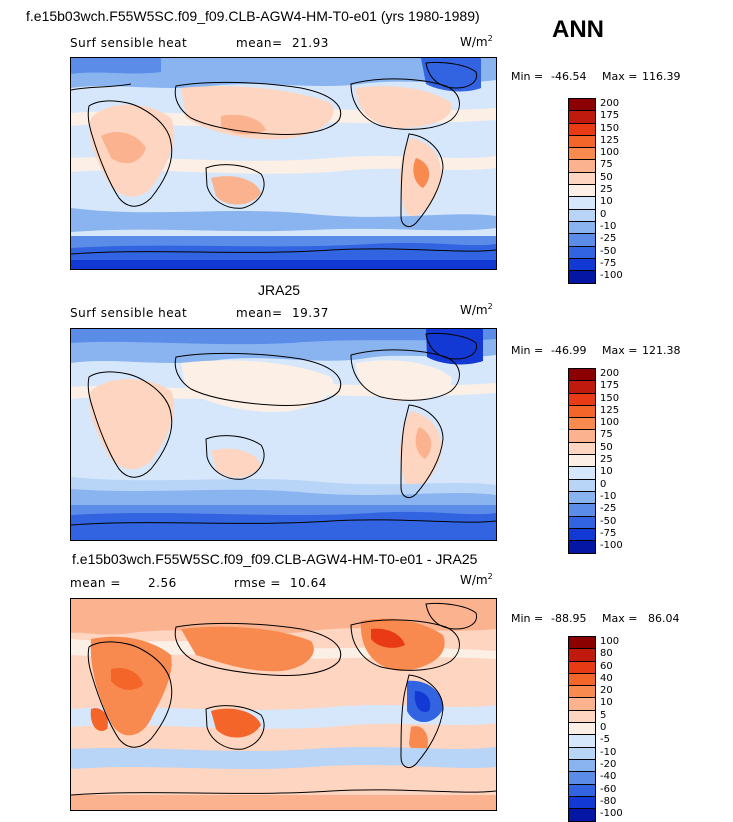  Describe the element at coordinates (129, 313) in the screenshot. I see `panel2-variable-label: Surf sensible heat` at that location.